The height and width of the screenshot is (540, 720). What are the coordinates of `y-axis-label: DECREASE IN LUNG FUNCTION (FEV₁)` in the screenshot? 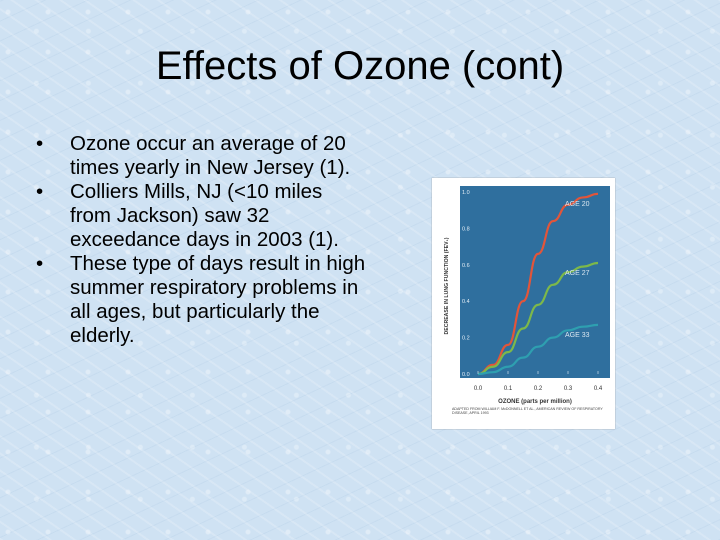 It's located at (447, 285).